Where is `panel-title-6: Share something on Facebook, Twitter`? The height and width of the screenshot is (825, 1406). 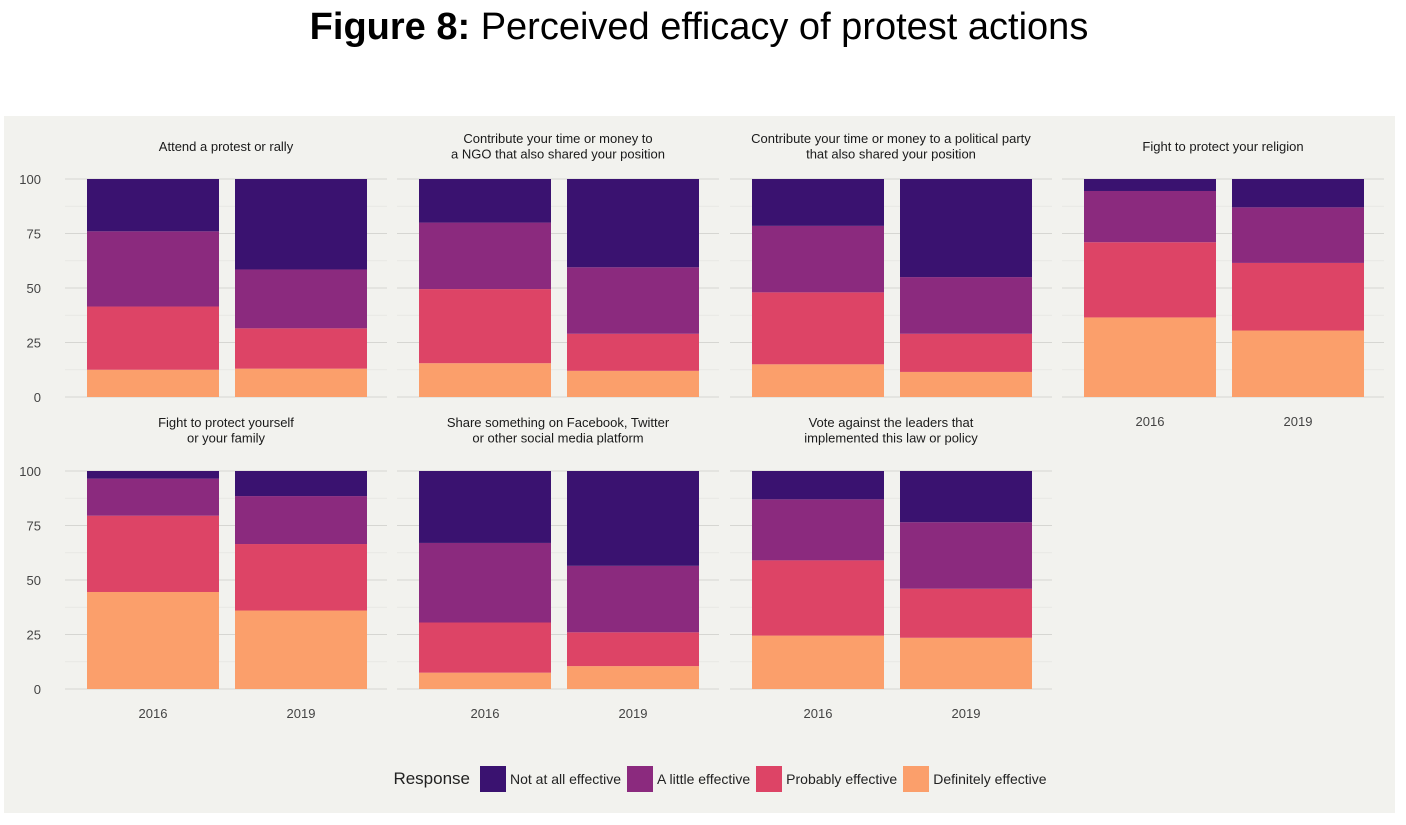 panel-title-6: Share something on Facebook, Twitter is located at coordinates (558, 422).